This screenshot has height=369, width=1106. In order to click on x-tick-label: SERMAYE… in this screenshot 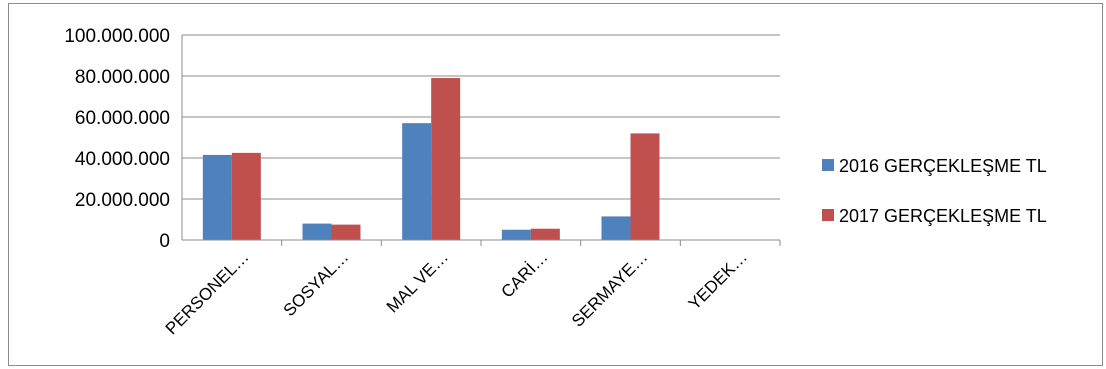, I will do `click(609, 288)`.